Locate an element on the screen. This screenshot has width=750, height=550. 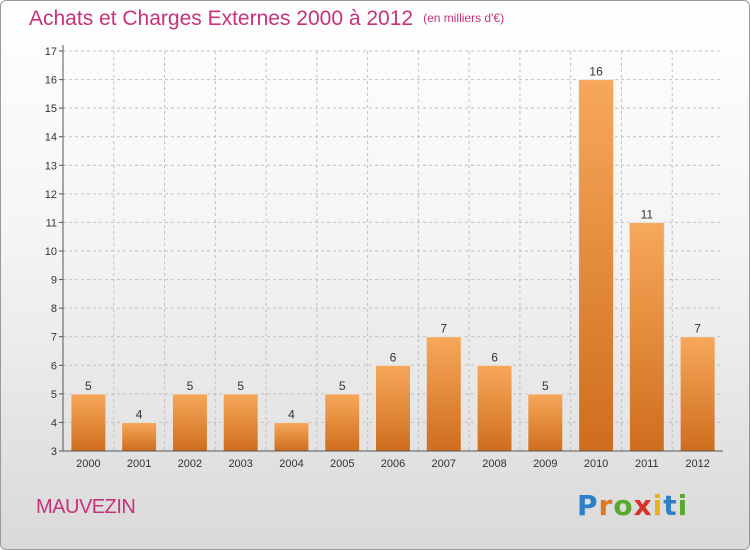
y-tick-label: 8 is located at coordinates (54, 309).